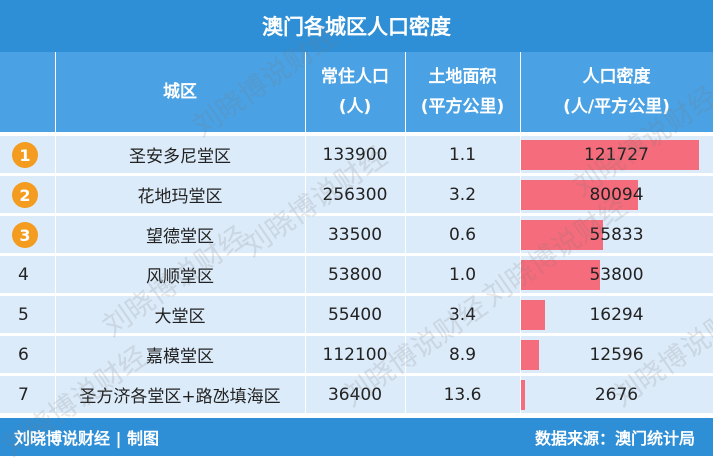 This screenshot has height=465, width=713. Describe the element at coordinates (86, 438) in the screenshot. I see `footer-credit: 刘晓博说财经 | 制图` at that location.